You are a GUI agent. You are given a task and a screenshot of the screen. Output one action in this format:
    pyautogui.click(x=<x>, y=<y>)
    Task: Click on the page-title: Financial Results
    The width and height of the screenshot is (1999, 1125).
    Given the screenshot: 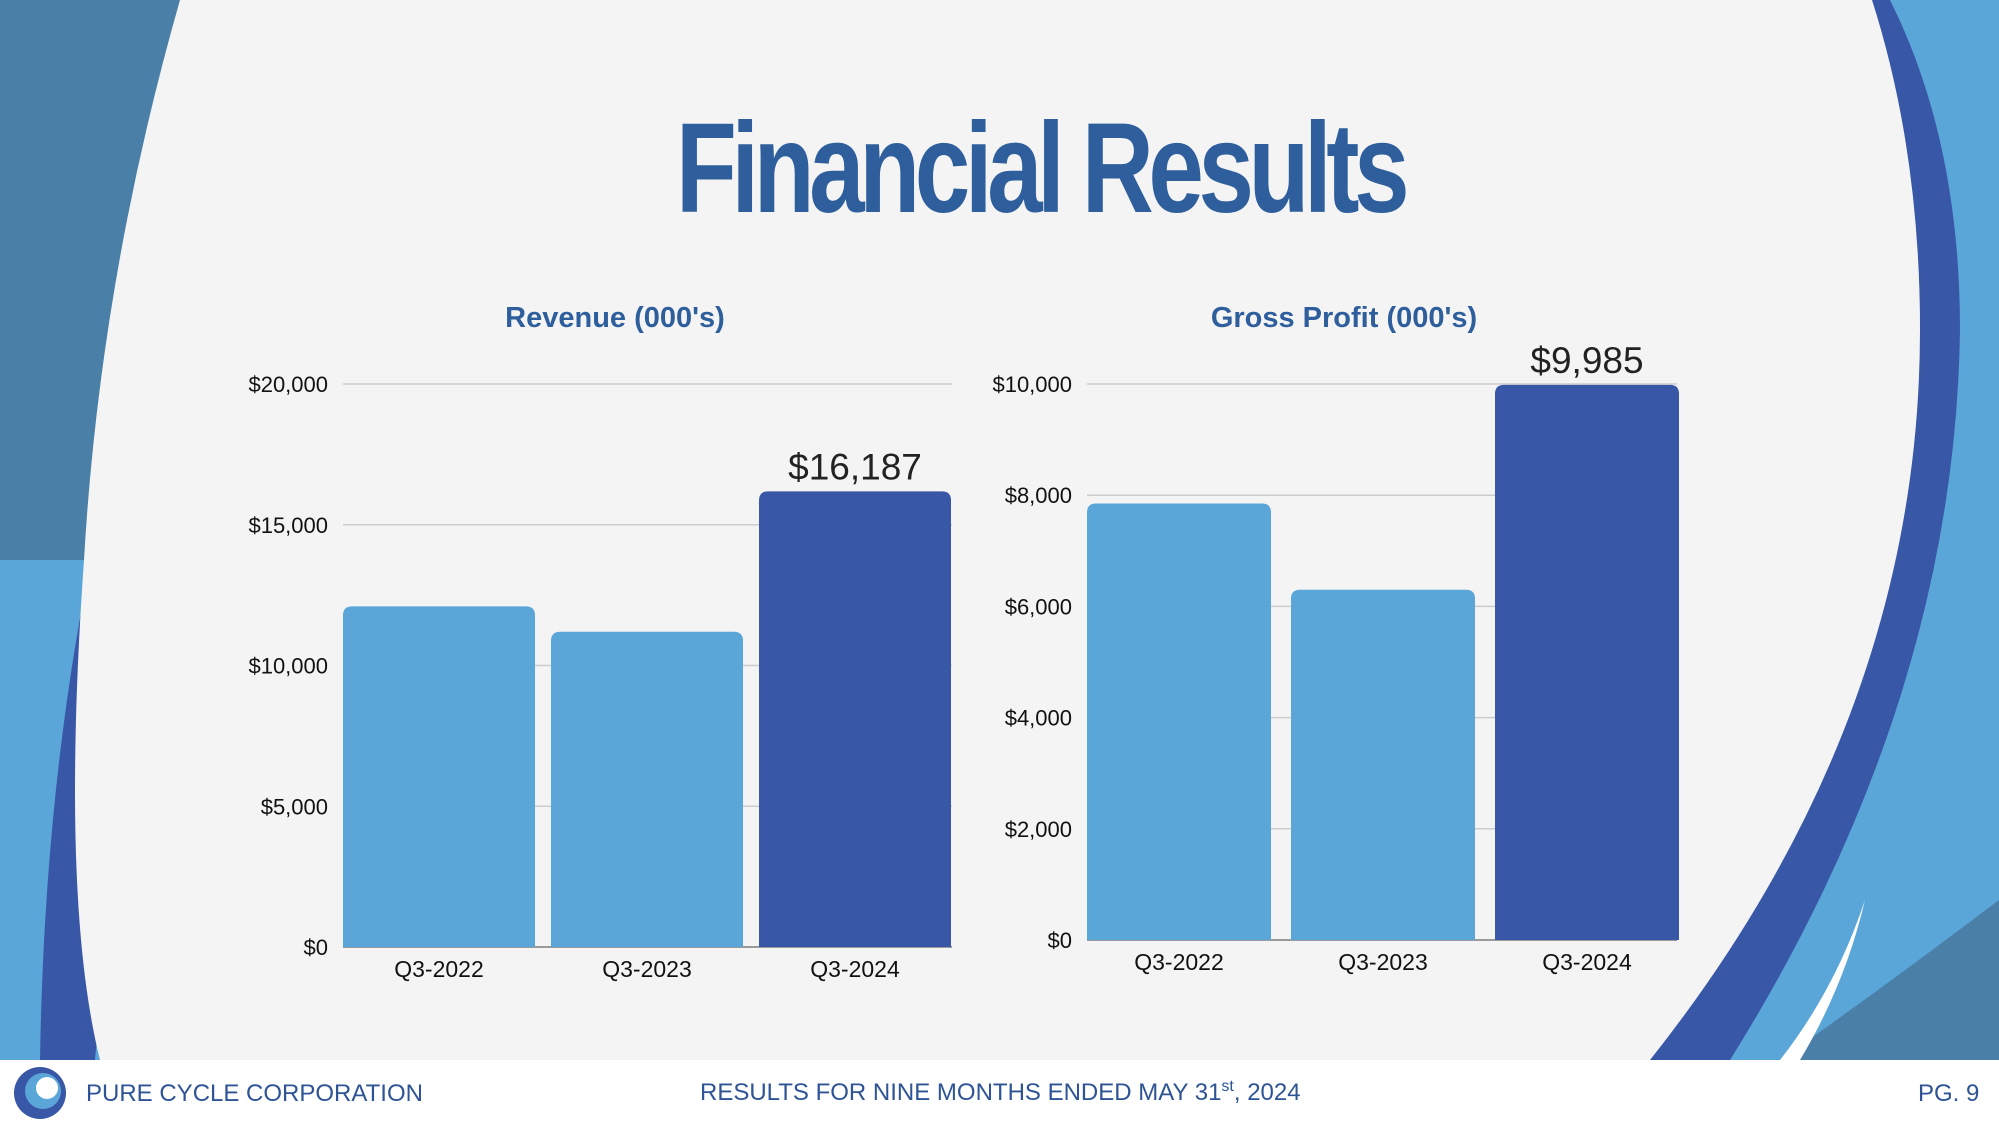 What is the action you would take?
    pyautogui.click(x=1042, y=168)
    